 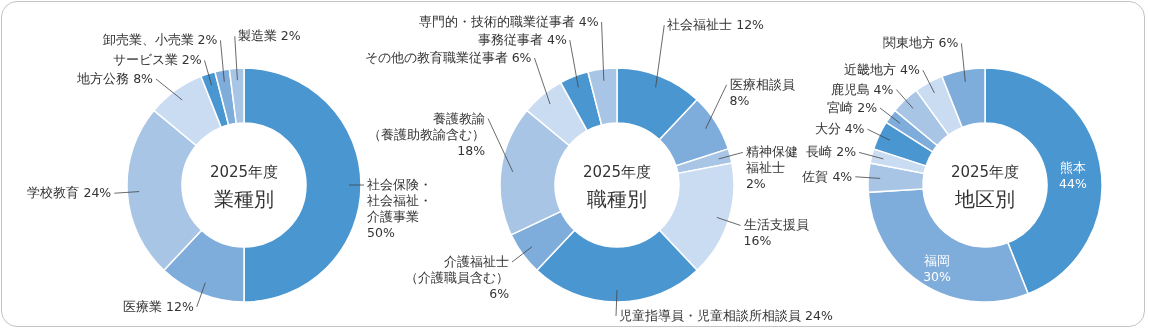 I want to click on slice-label: 熊本, so click(x=1072, y=168).